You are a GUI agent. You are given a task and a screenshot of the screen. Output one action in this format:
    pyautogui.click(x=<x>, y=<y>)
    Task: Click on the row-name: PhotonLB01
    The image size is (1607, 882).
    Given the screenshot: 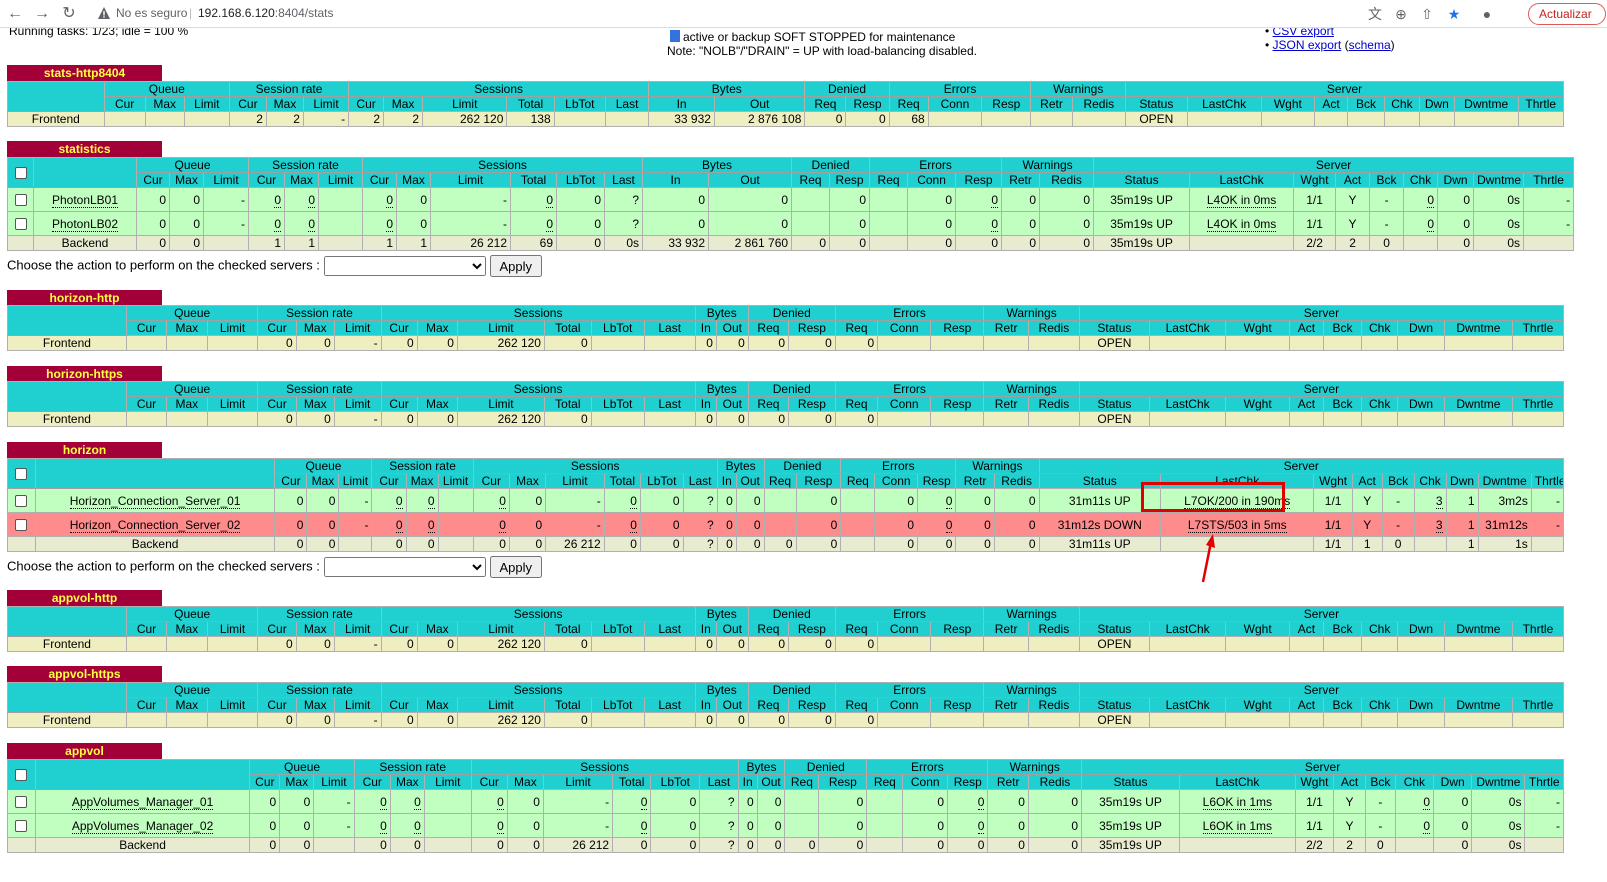 What is the action you would take?
    pyautogui.click(x=85, y=200)
    